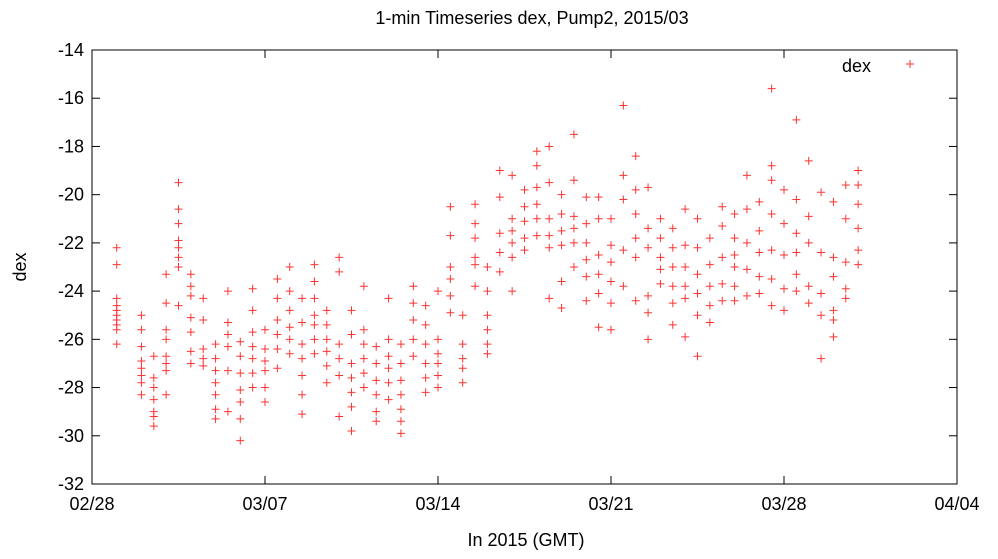 Image resolution: width=998 pixels, height=559 pixels. What do you see at coordinates (910, 64) in the screenshot?
I see `legend-marker-glyph` at bounding box center [910, 64].